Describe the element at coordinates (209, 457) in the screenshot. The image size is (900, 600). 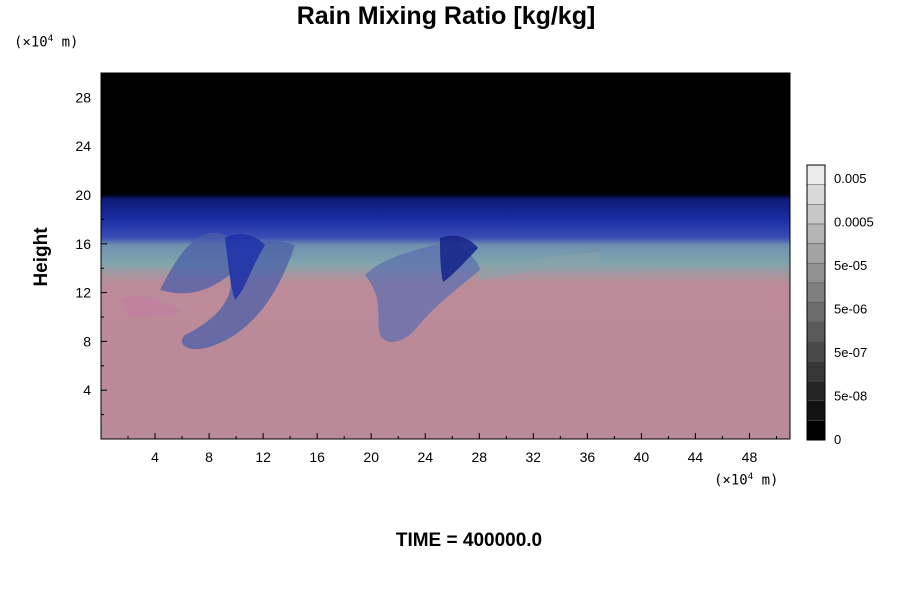
I see `x-tick-label: 8` at that location.